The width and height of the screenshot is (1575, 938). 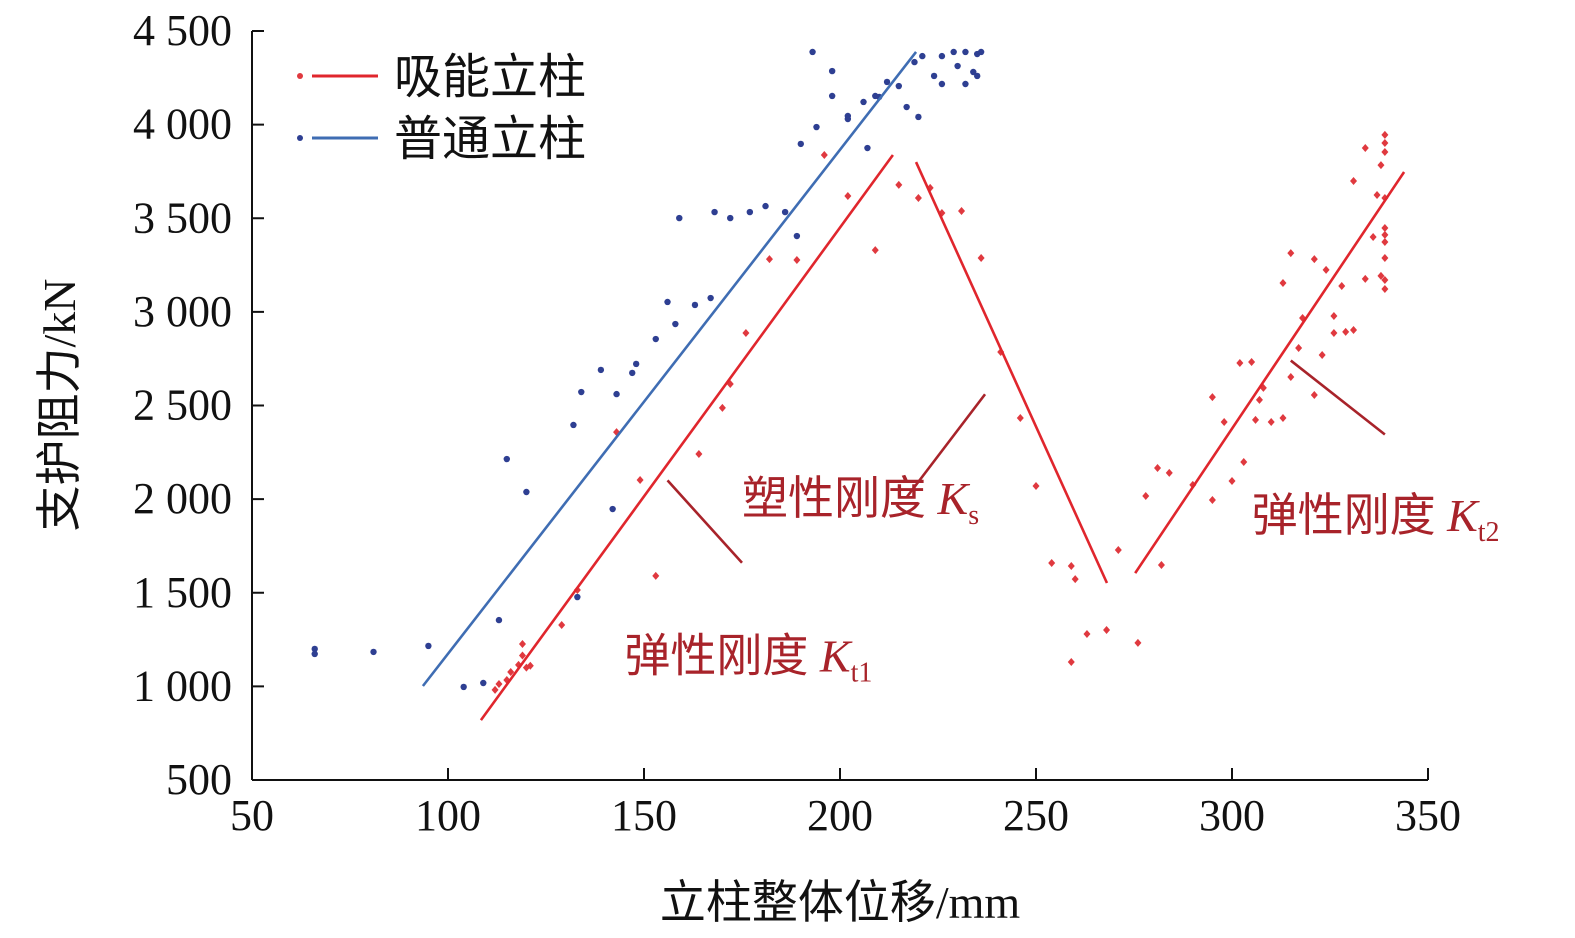 I want to click on x-tick-label: 50, so click(x=252, y=815).